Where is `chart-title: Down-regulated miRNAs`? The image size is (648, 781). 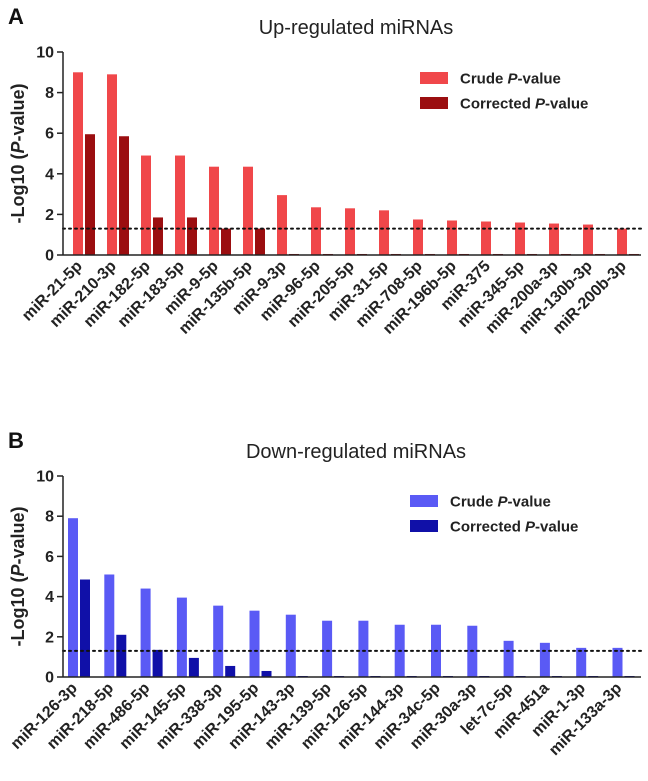
chart-title: Down-regulated miRNAs is located at coordinates (356, 452).